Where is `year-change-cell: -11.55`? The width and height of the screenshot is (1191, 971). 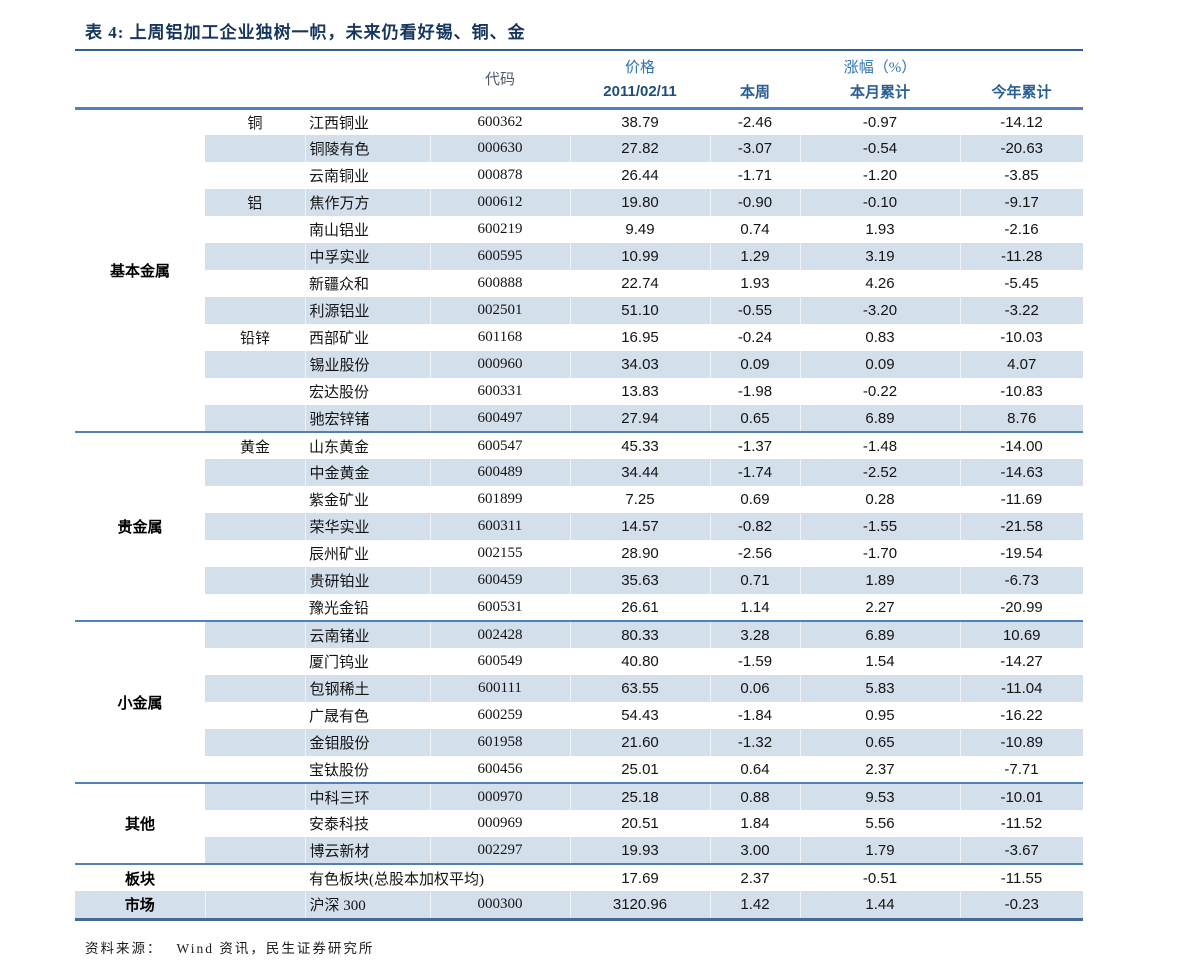 year-change-cell: -11.55 is located at coordinates (1021, 877).